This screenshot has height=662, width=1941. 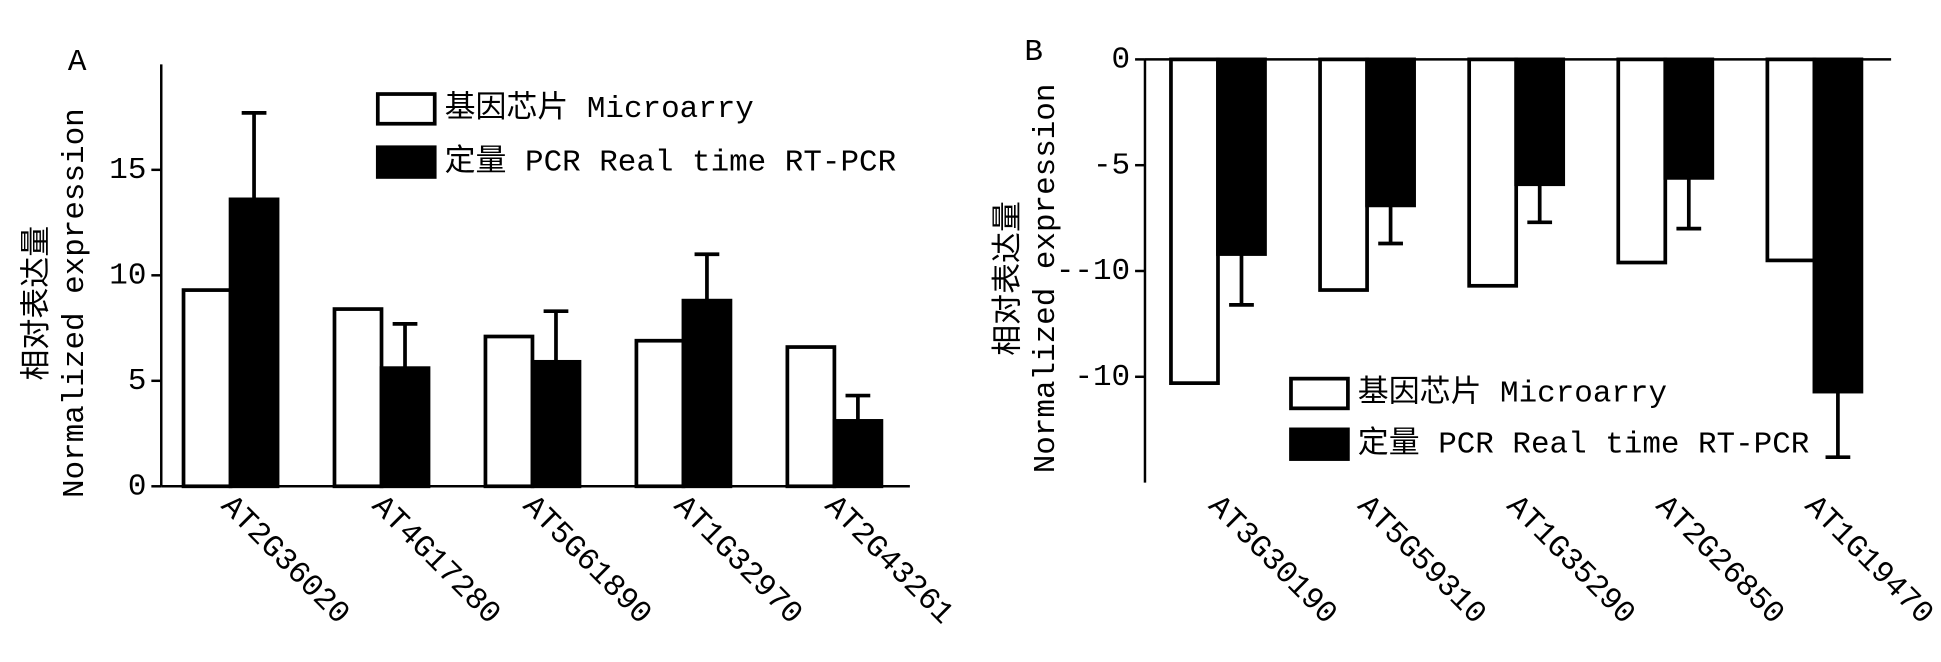 I want to click on y-tick-label: 5, so click(x=137, y=381).